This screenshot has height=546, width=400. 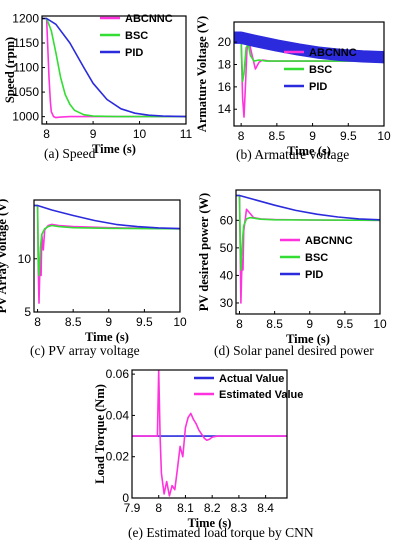 I want to click on y-axis-title: Armature Voltage (V), so click(x=202, y=74).